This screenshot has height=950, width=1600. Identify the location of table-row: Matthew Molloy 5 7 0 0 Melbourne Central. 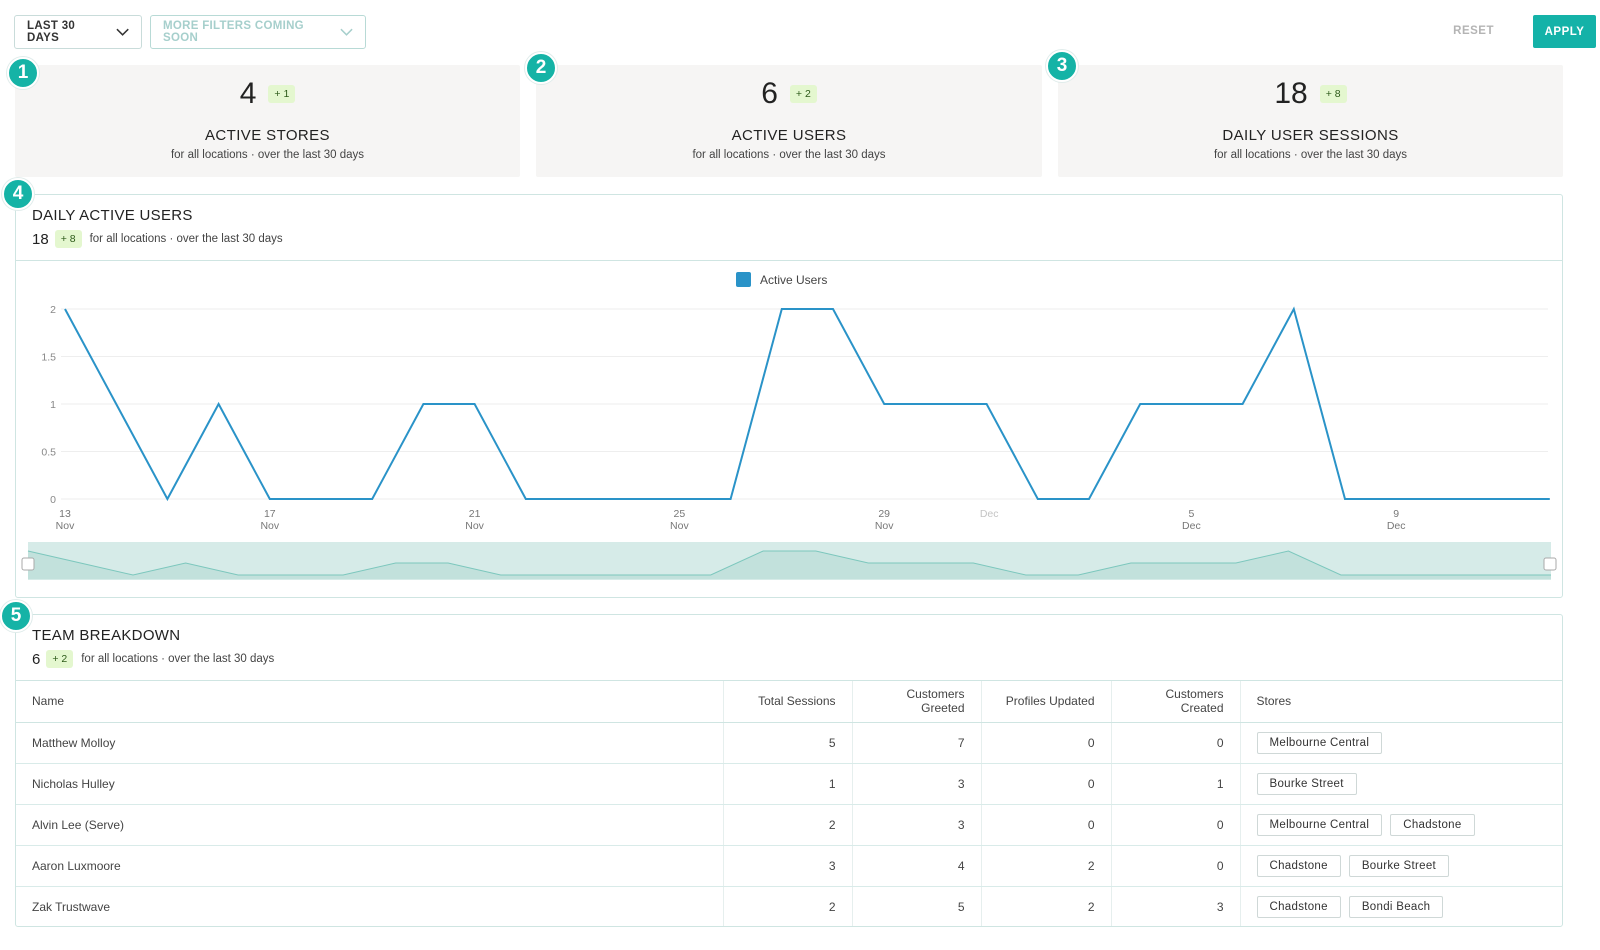
(789, 743).